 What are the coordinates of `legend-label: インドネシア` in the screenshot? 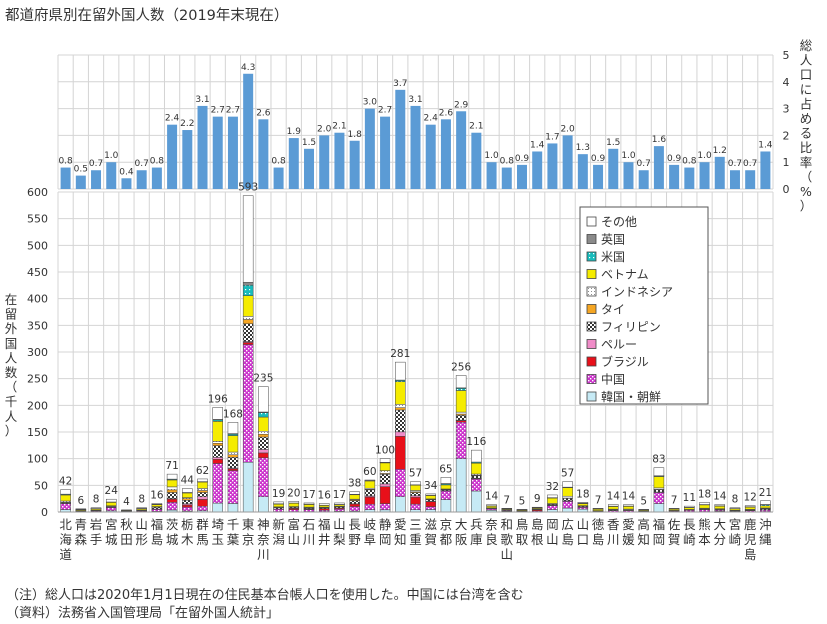 It's located at (637, 292).